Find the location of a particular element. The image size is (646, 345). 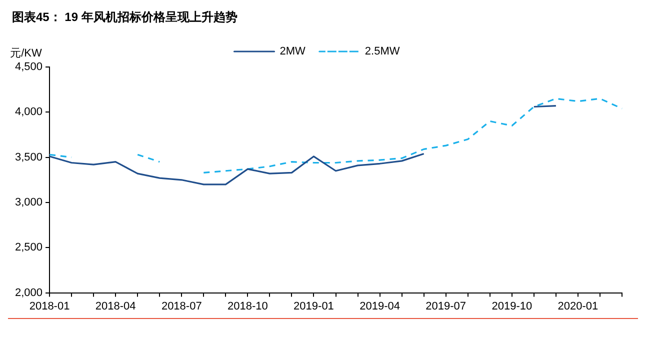

y-tick-label: 4,000 is located at coordinates (28, 112).